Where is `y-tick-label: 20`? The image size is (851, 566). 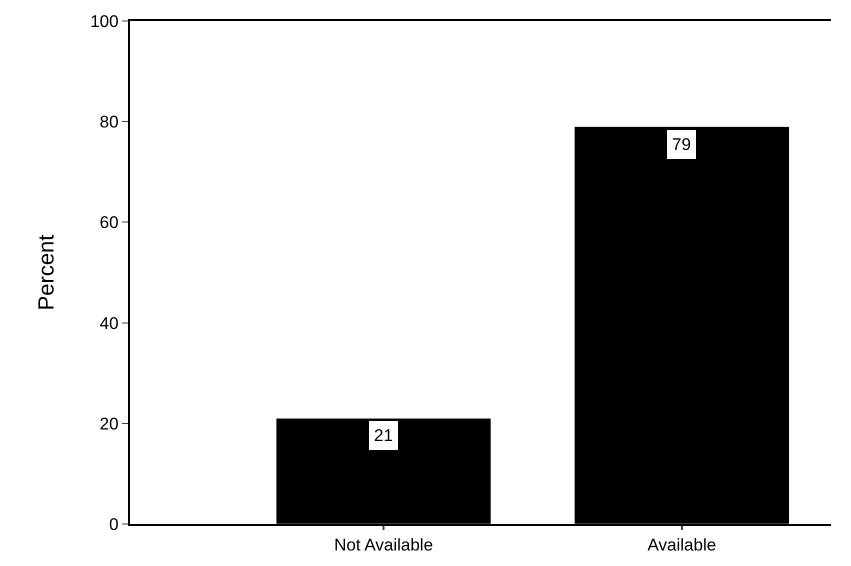 y-tick-label: 20 is located at coordinates (109, 424).